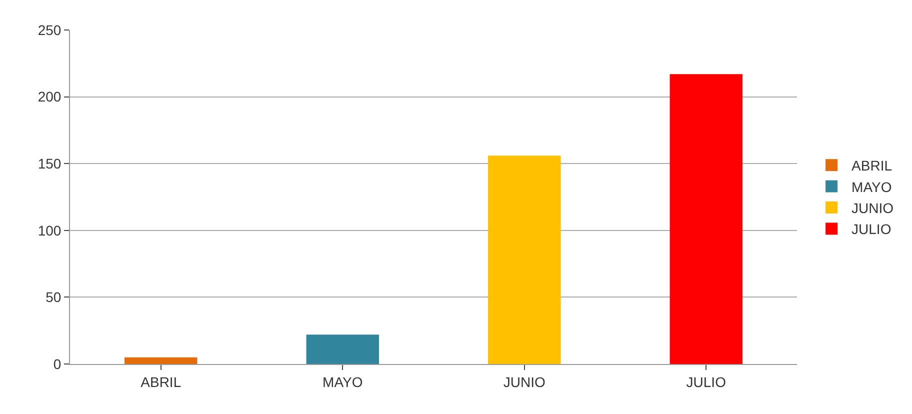 Image resolution: width=912 pixels, height=414 pixels. What do you see at coordinates (50, 30) in the screenshot?
I see `y-tick-label: 250` at bounding box center [50, 30].